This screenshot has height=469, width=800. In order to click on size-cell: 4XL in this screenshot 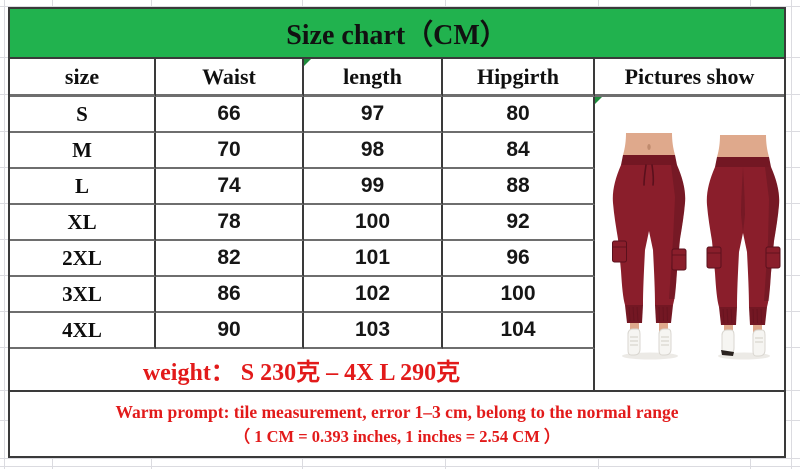, I will do `click(83, 331)`.